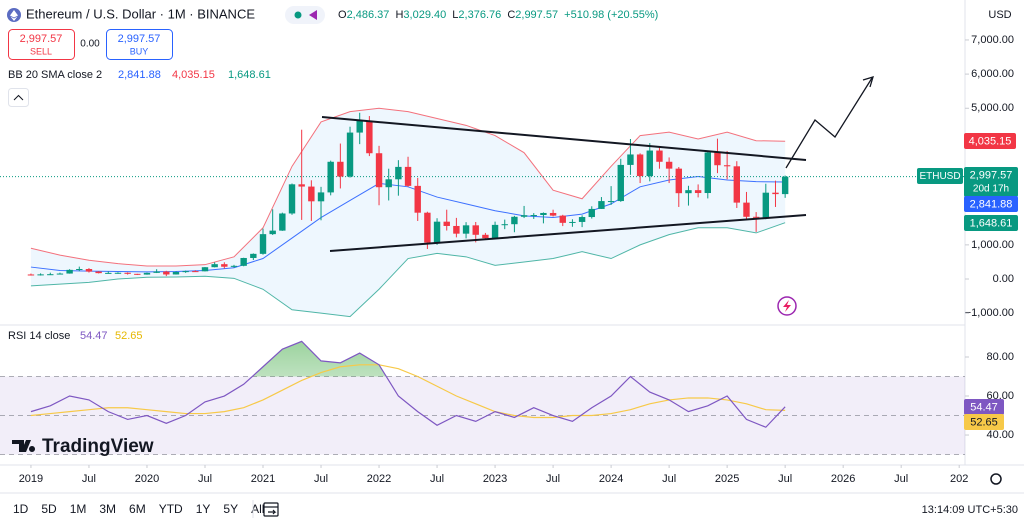 This screenshot has width=1024, height=521. What do you see at coordinates (568, 233) in the screenshot?
I see `trendline` at bounding box center [568, 233].